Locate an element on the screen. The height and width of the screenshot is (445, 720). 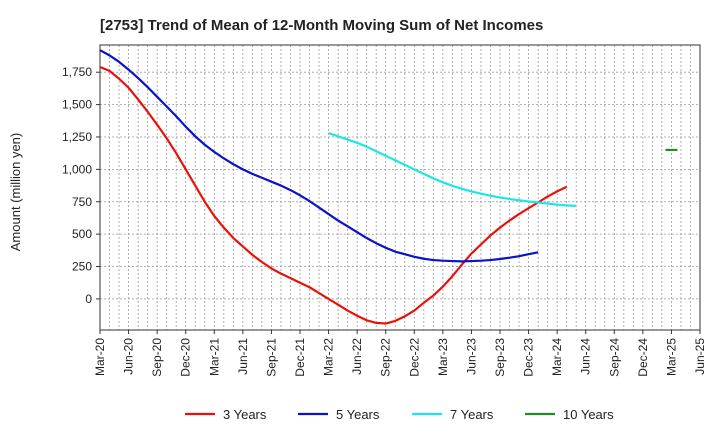
x-tick-label: Dec-23 is located at coordinates (529, 357).